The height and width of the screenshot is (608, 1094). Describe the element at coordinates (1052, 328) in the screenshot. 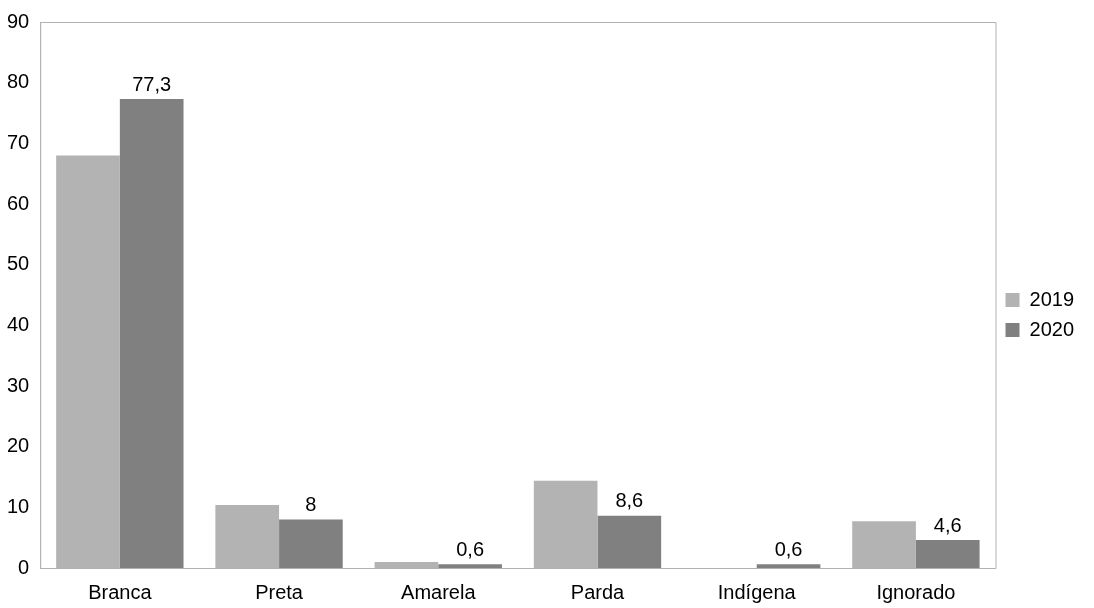

I see `legend-label: 2020` at that location.